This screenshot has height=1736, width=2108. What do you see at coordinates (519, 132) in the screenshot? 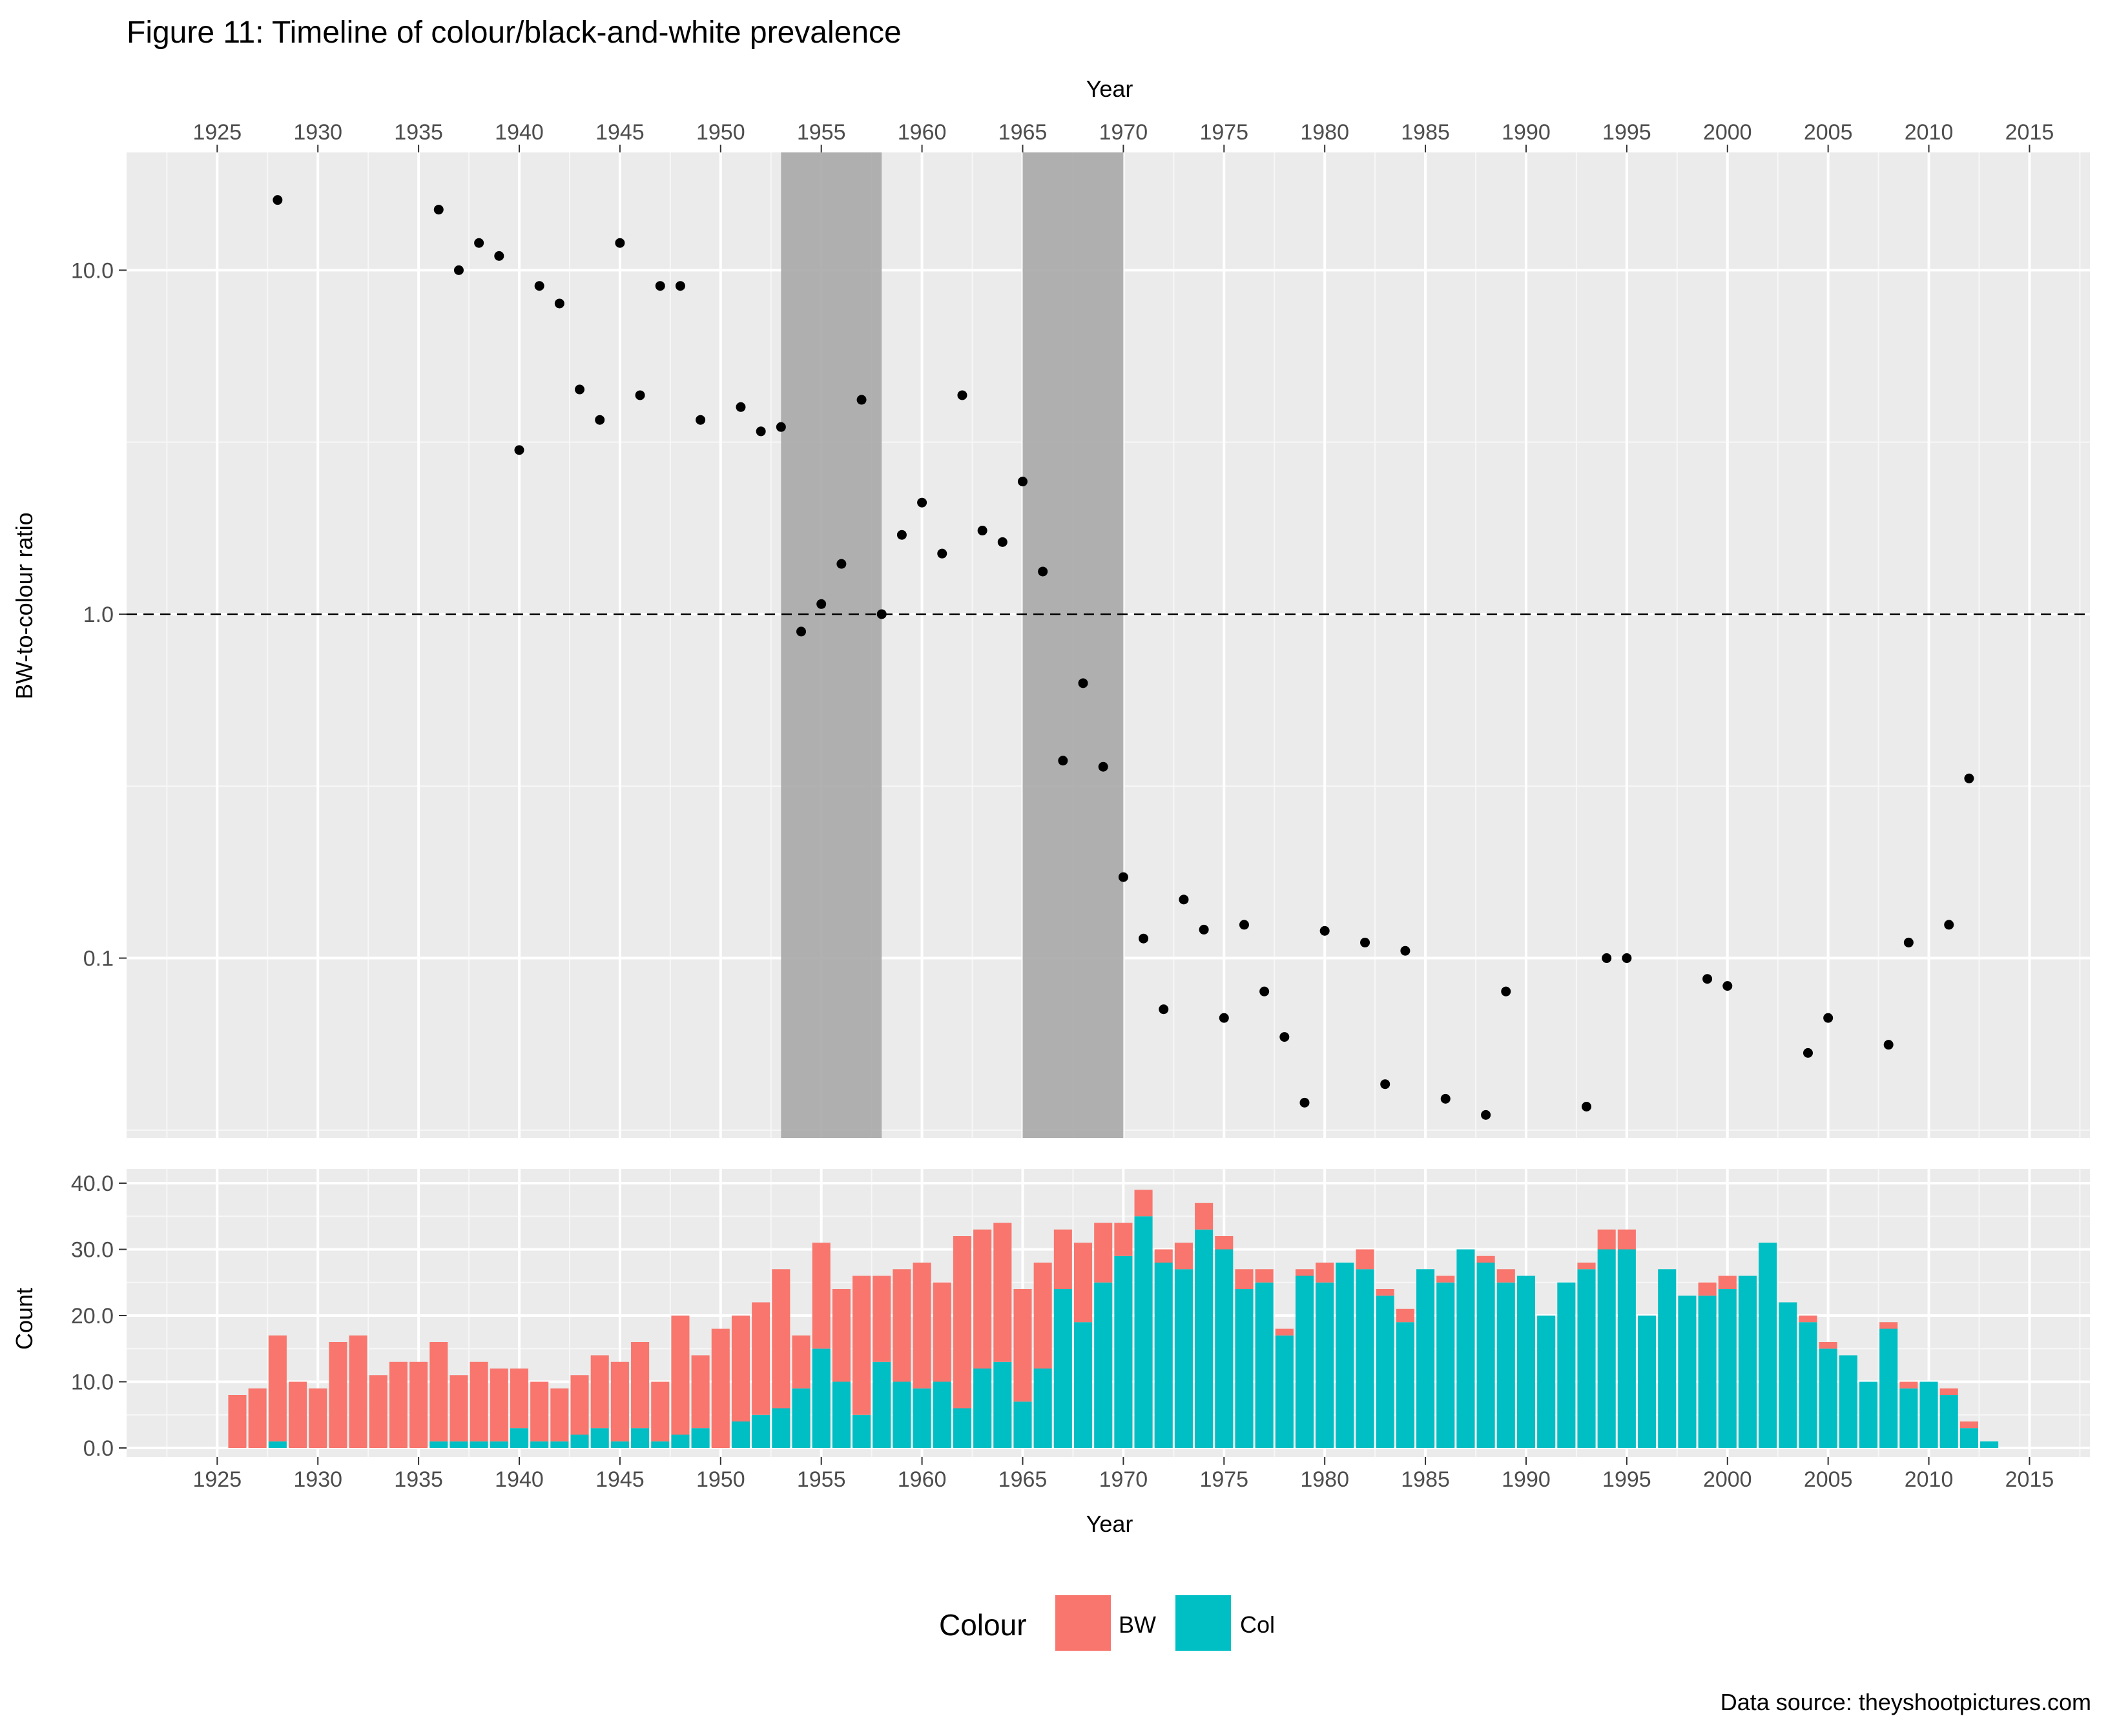
I see `ratio-x-tick-label: 1940` at bounding box center [519, 132].